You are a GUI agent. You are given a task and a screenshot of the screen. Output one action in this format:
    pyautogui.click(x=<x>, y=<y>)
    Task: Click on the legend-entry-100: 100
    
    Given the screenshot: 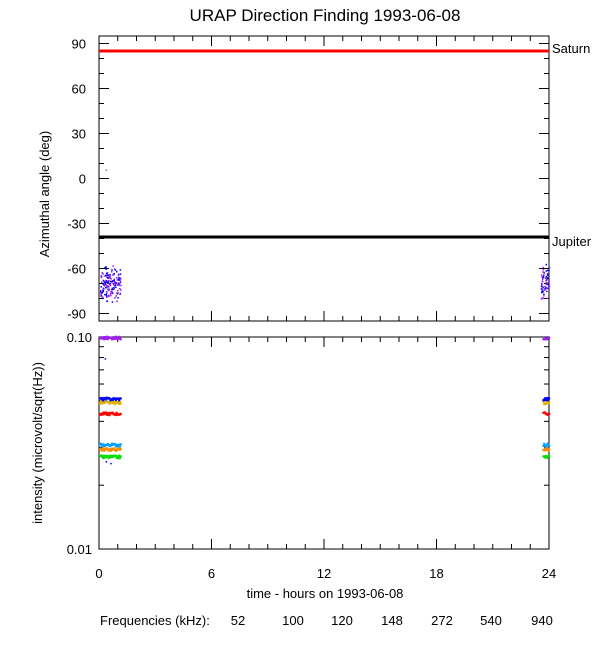 What is the action you would take?
    pyautogui.click(x=293, y=620)
    